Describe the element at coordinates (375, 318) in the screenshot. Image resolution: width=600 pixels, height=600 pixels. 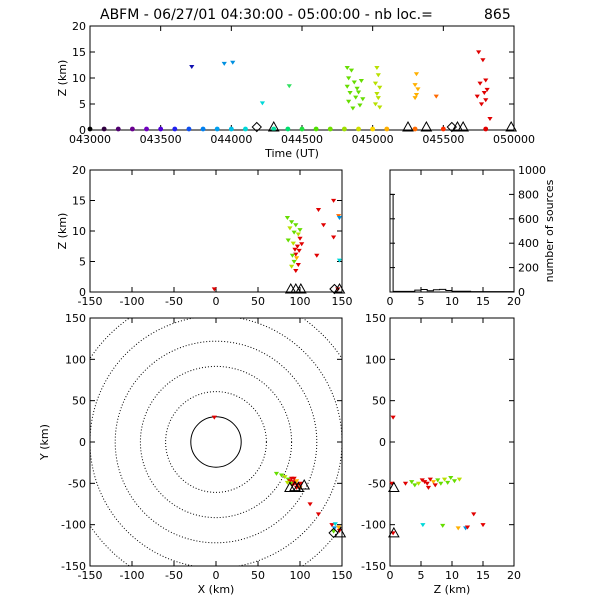
I see `y-tick-label: 150` at that location.